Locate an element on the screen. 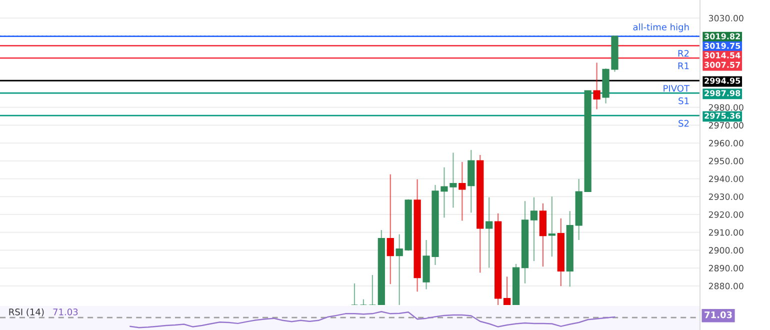 The height and width of the screenshot is (330, 770). y-tick-label: 2910.00 is located at coordinates (726, 232).